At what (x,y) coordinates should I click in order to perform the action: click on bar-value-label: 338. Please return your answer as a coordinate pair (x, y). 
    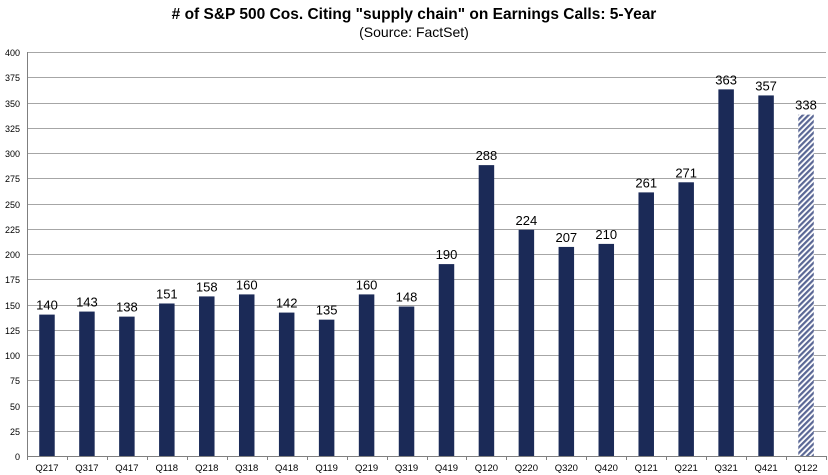
    Looking at the image, I should click on (806, 105).